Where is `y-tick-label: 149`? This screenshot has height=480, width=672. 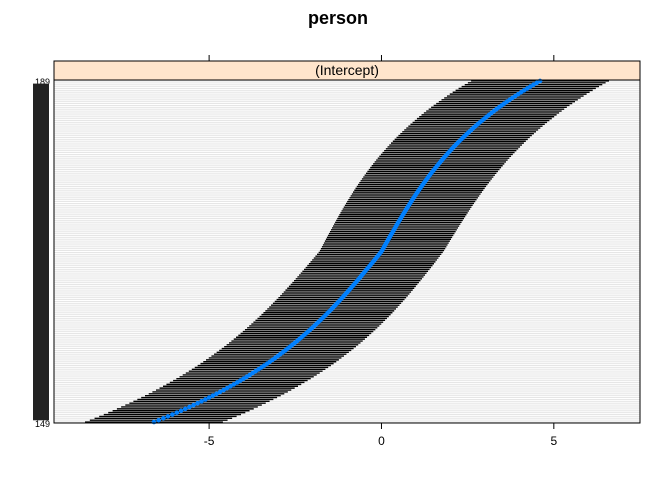
y-tick-label: 149 is located at coordinates (42, 424).